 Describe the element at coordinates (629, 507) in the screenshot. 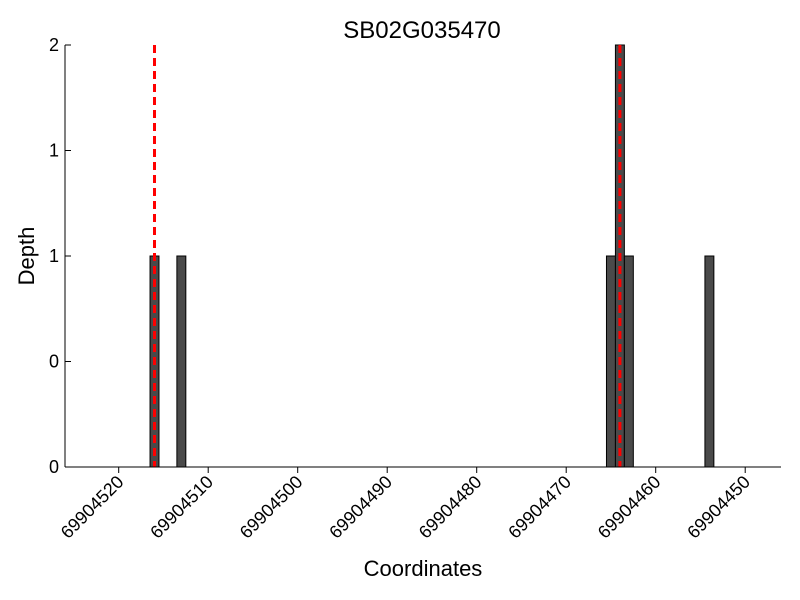

I see `x-tick-label-6: 69904460` at that location.